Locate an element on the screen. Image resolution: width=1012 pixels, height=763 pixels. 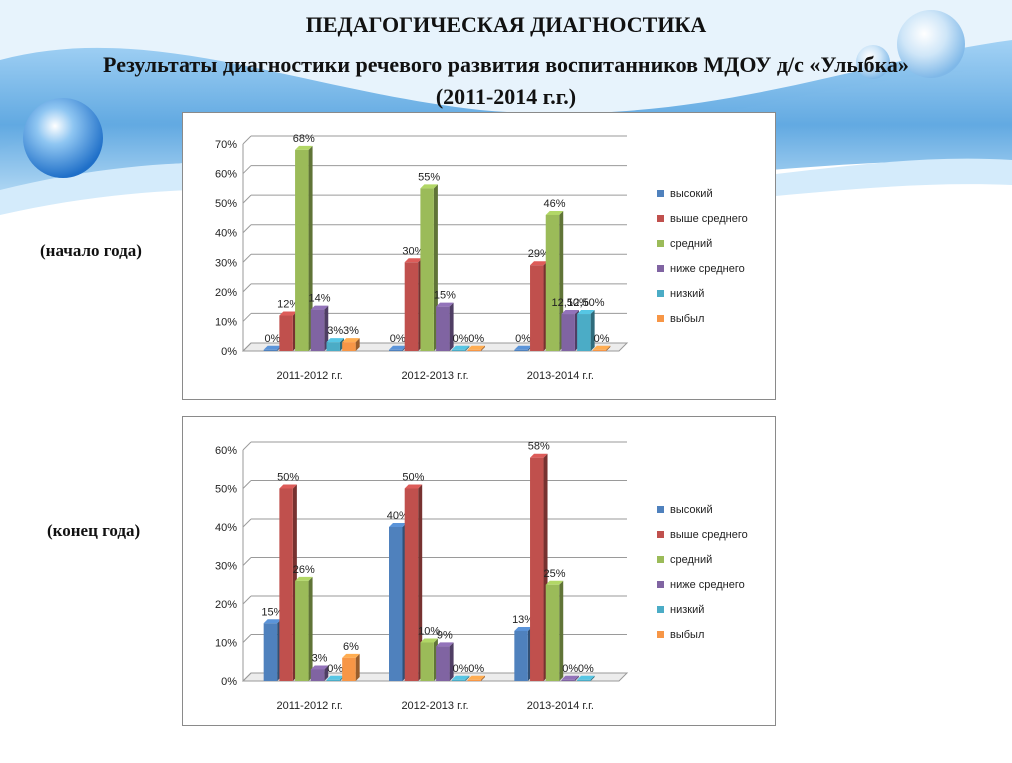
slide-subtitle-line2: (2011-2014 г.г.) is located at coordinates (506, 96).